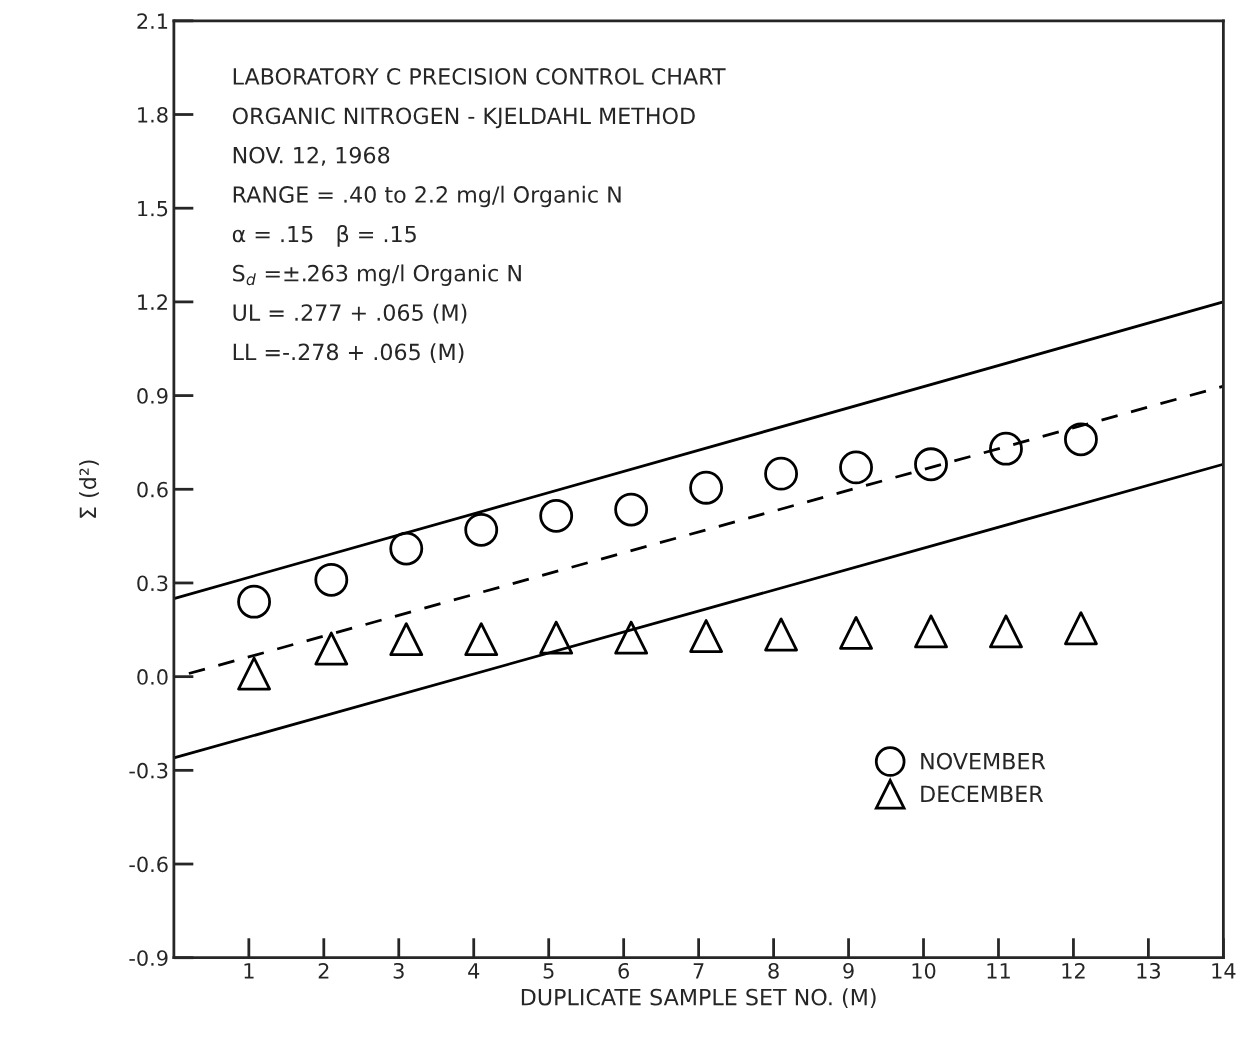  Describe the element at coordinates (1073, 970) in the screenshot. I see `x-tick-label: 12` at that location.